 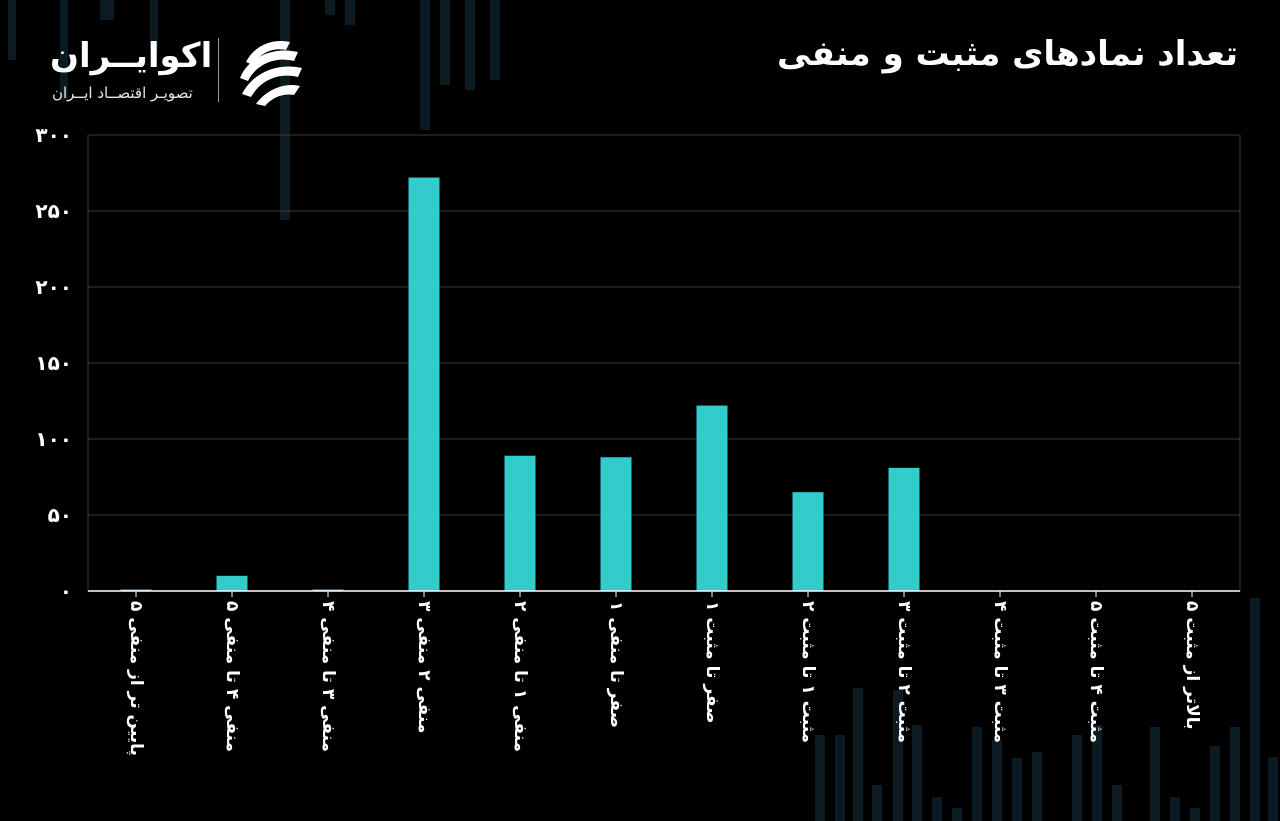 What do you see at coordinates (1192, 665) in the screenshot?
I see `x-tick-label: بالاتر از مثبت ۵` at bounding box center [1192, 665].